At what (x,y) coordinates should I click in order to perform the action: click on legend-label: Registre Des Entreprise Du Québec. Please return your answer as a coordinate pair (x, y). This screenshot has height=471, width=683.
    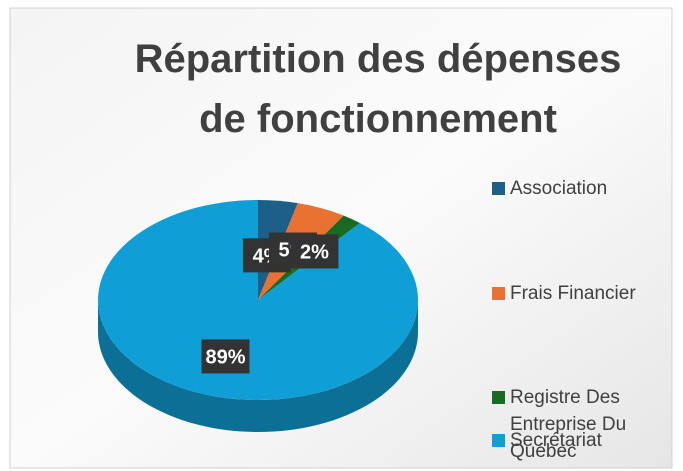
    Looking at the image, I should click on (568, 424).